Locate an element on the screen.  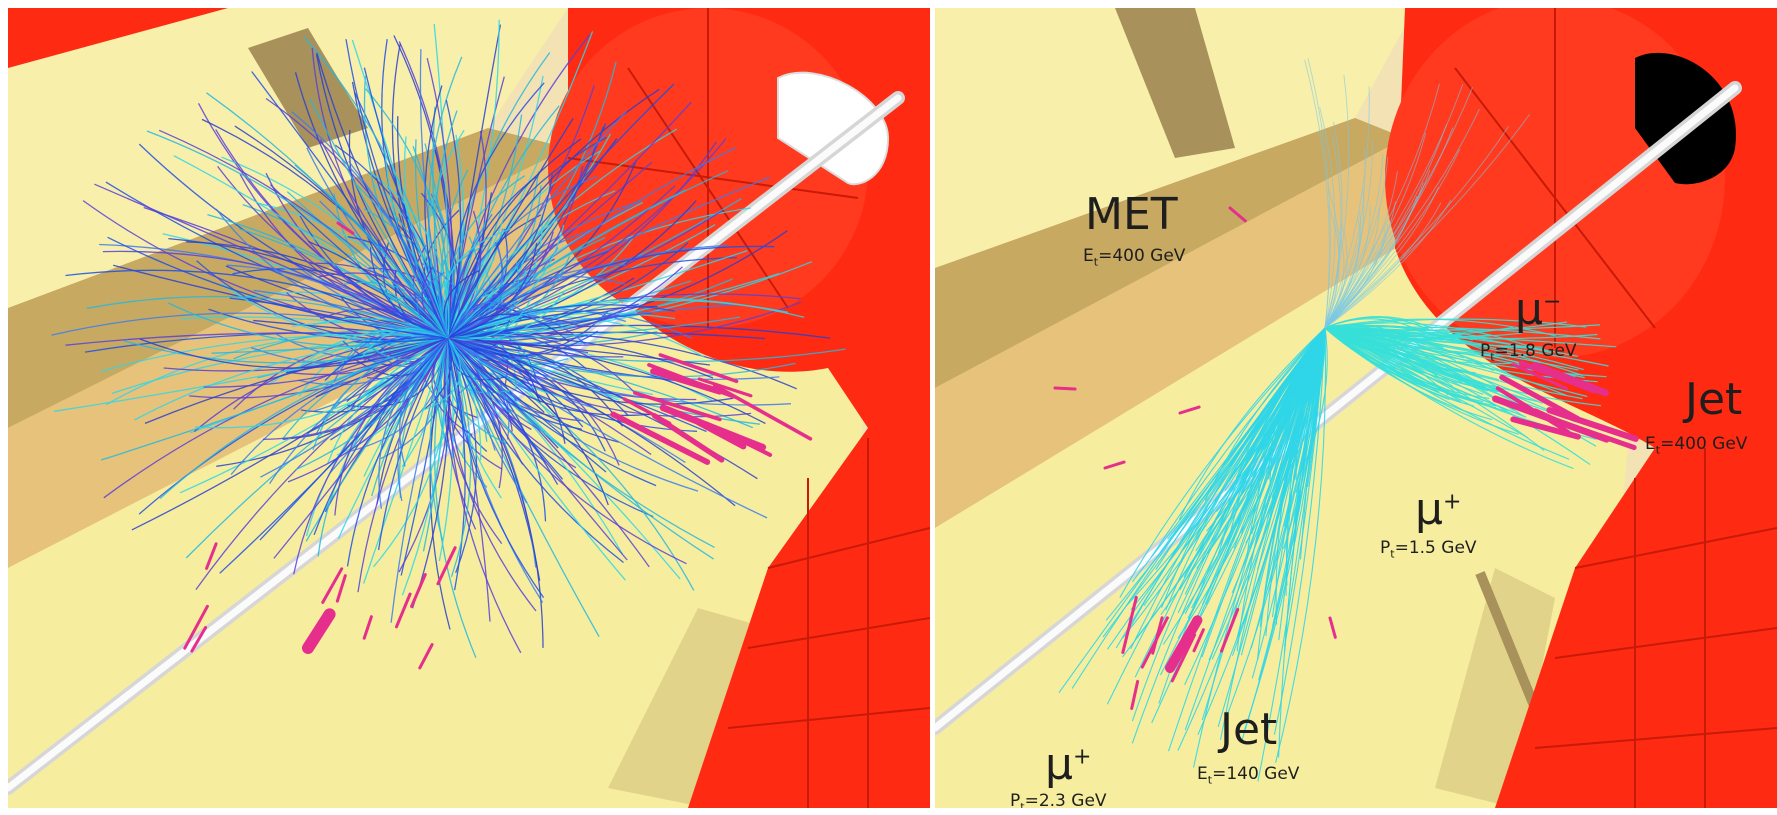
met-label: MET is located at coordinates (1131, 214).